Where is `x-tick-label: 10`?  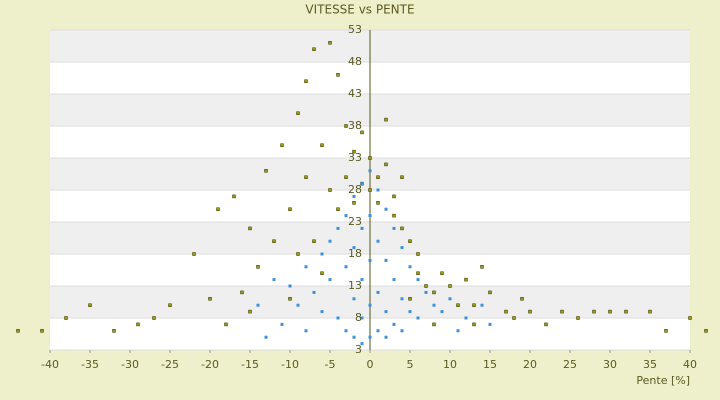
x-tick-label: 10 is located at coordinates (450, 364).